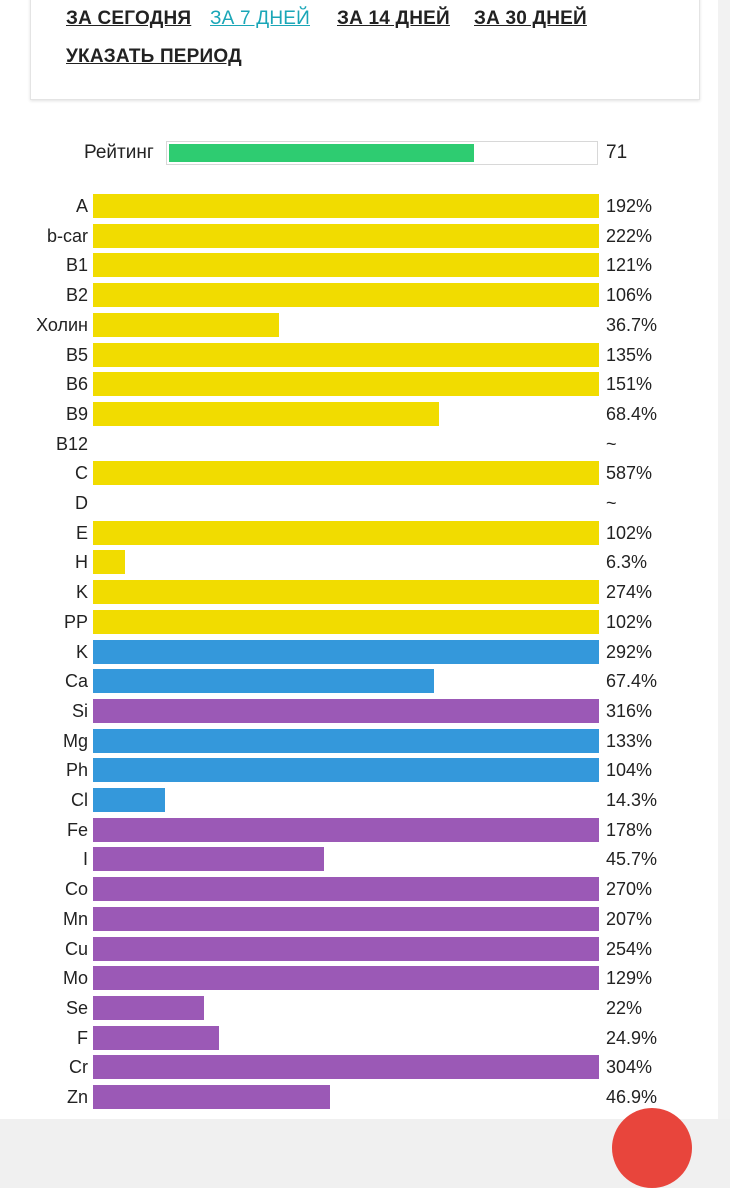 The image size is (730, 1188). What do you see at coordinates (632, 859) in the screenshot?
I see `nutrient-percent: 45.7%` at bounding box center [632, 859].